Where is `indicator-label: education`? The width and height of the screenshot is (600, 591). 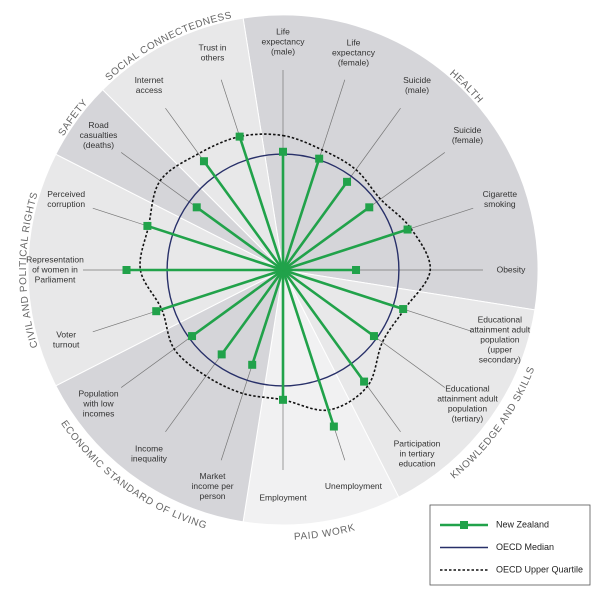 indicator-label: education is located at coordinates (417, 464).